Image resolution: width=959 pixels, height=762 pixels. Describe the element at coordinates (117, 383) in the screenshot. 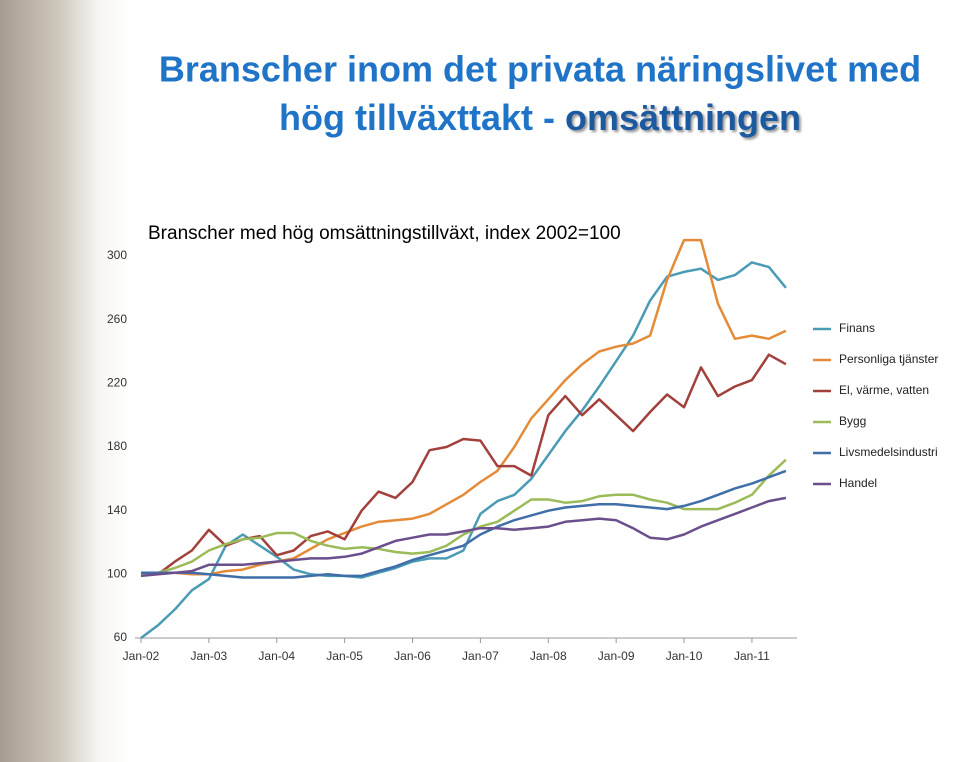

I see `y-tick-label: 220` at that location.